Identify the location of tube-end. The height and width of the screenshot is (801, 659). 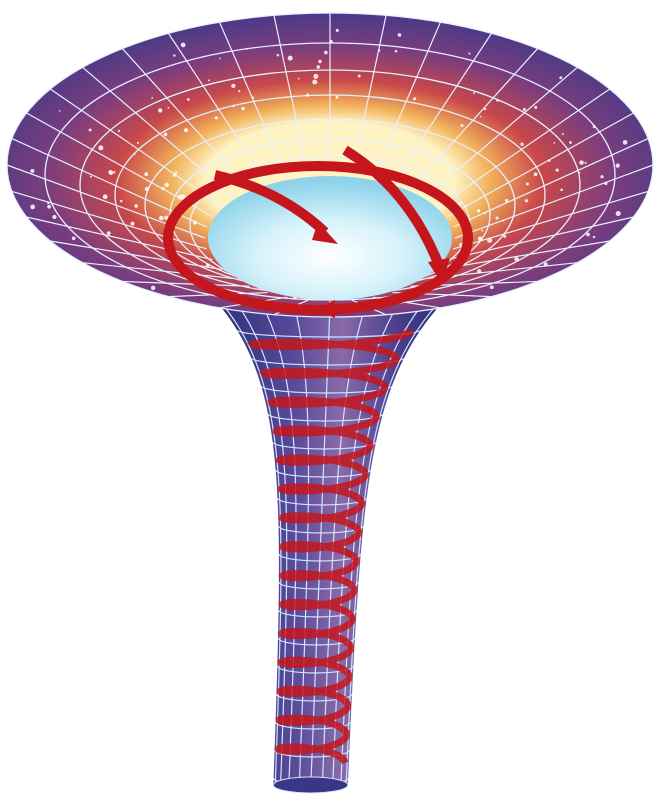
(310, 785).